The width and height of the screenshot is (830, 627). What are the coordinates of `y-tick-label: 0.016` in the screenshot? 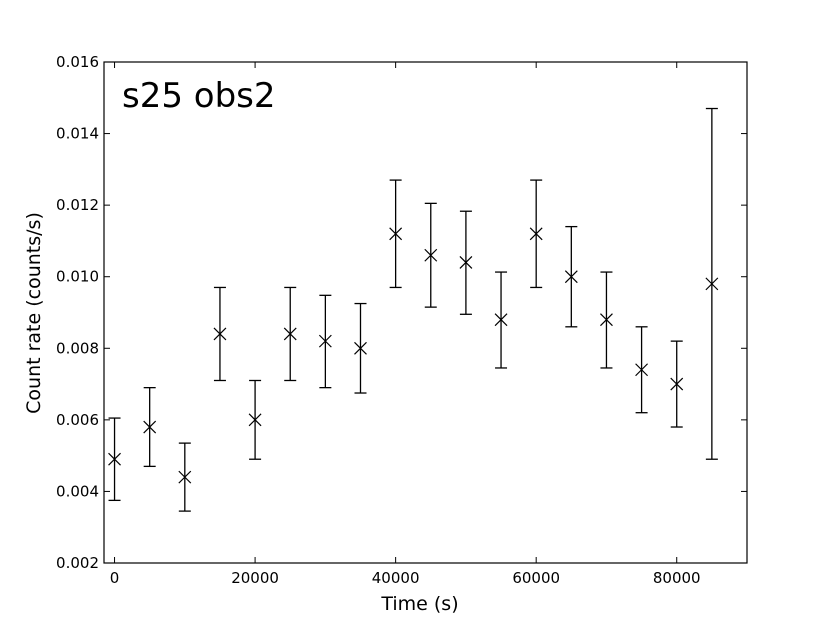 It's located at (77, 62).